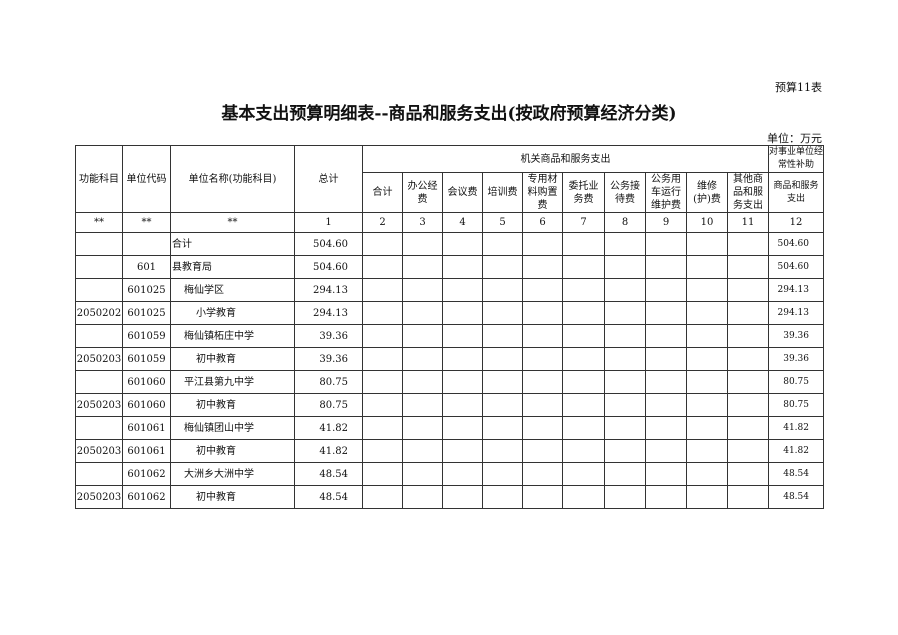 The image size is (898, 635). What do you see at coordinates (502, 192) in the screenshot?
I see `header-col: 培训费` at bounding box center [502, 192].